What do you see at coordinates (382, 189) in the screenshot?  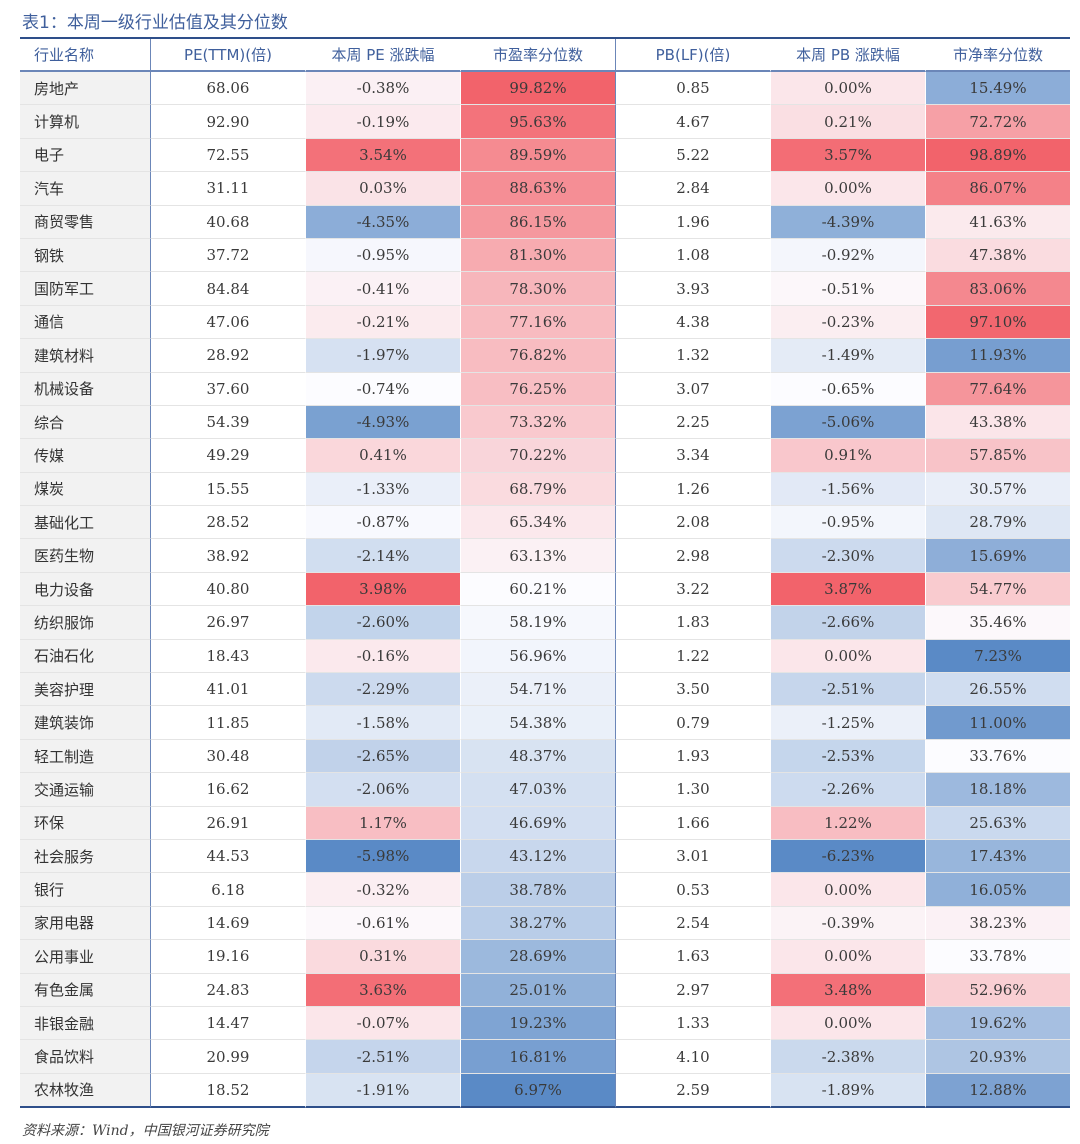 I see `pe-change-cell: 0.03%` at bounding box center [382, 189].